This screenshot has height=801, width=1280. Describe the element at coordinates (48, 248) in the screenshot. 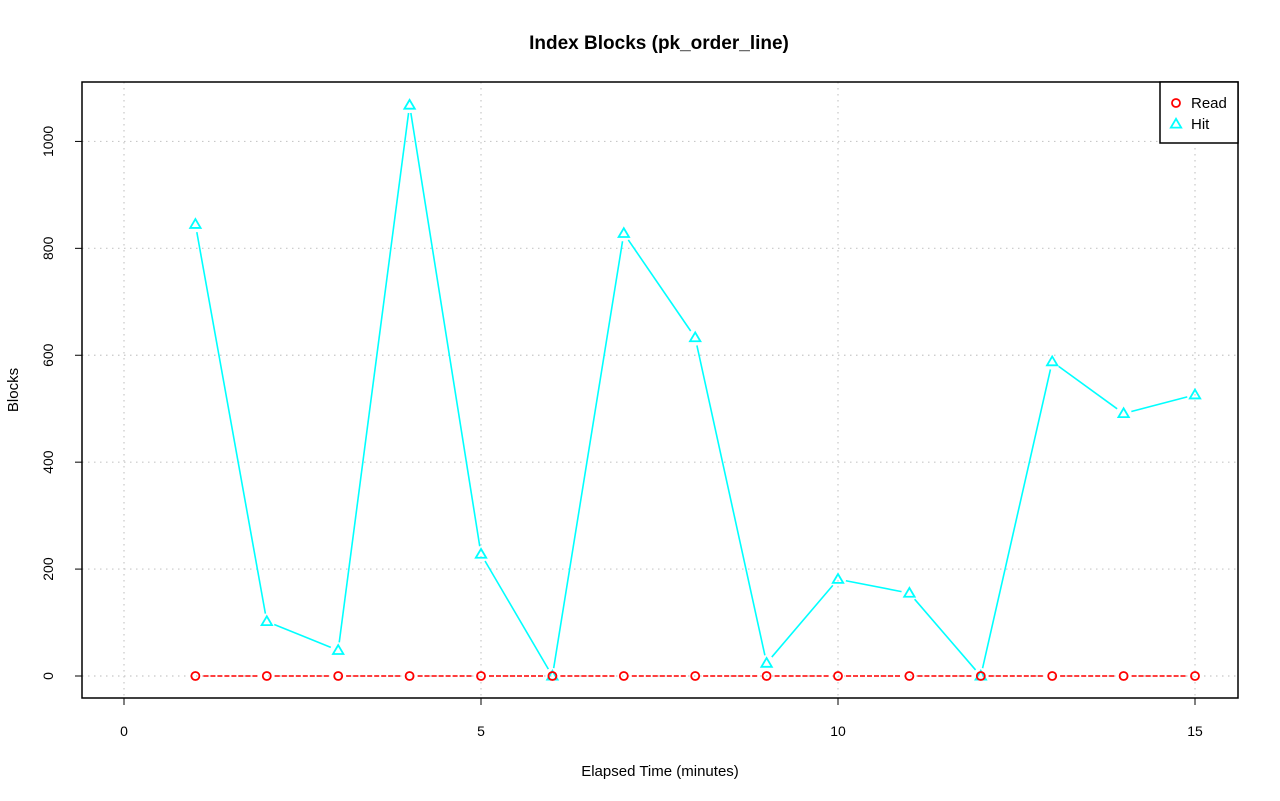

I see `y-tick-label: 800` at that location.